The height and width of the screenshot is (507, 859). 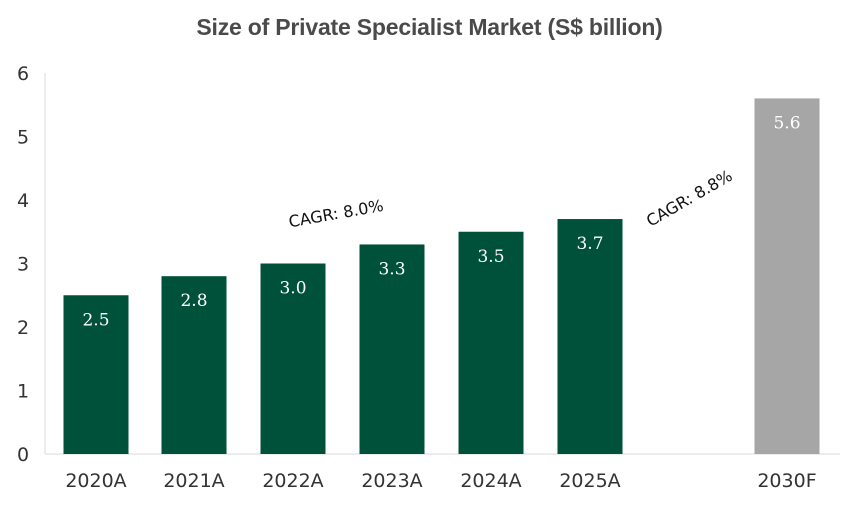 What do you see at coordinates (292, 289) in the screenshot?
I see `data-label: 3.0` at bounding box center [292, 289].